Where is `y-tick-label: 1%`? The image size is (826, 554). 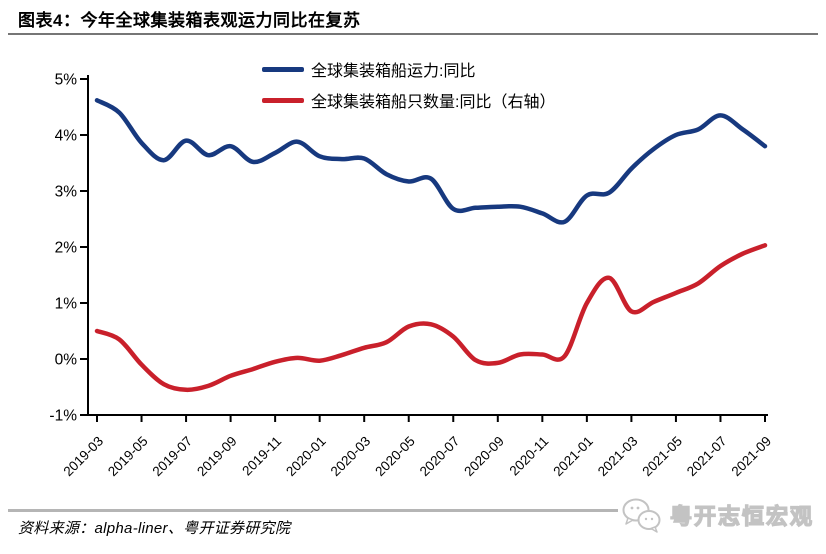
y-tick-label: 1% is located at coordinates (66, 304).